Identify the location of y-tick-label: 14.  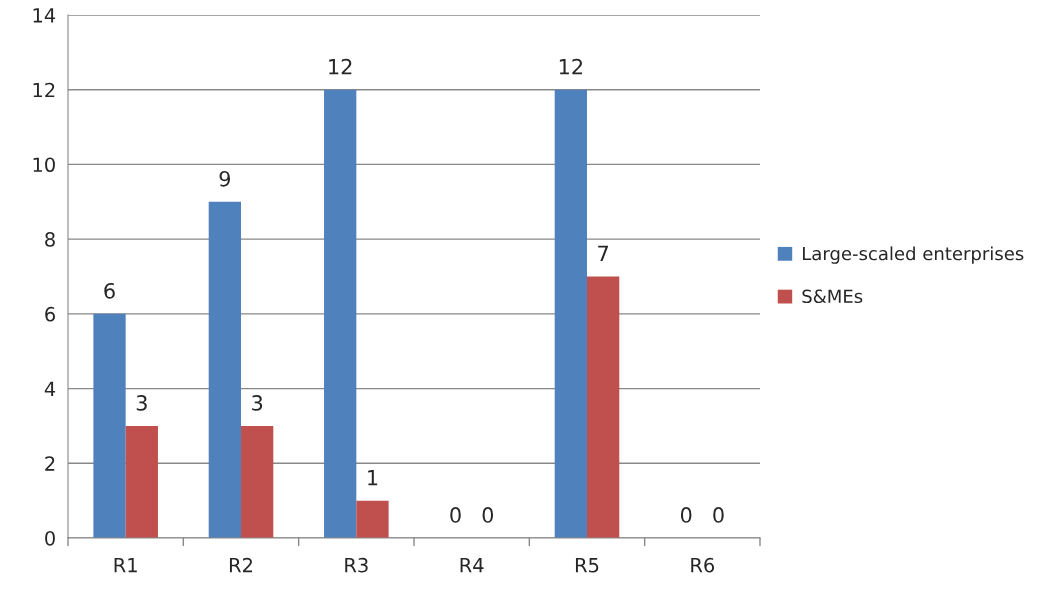
(44, 15).